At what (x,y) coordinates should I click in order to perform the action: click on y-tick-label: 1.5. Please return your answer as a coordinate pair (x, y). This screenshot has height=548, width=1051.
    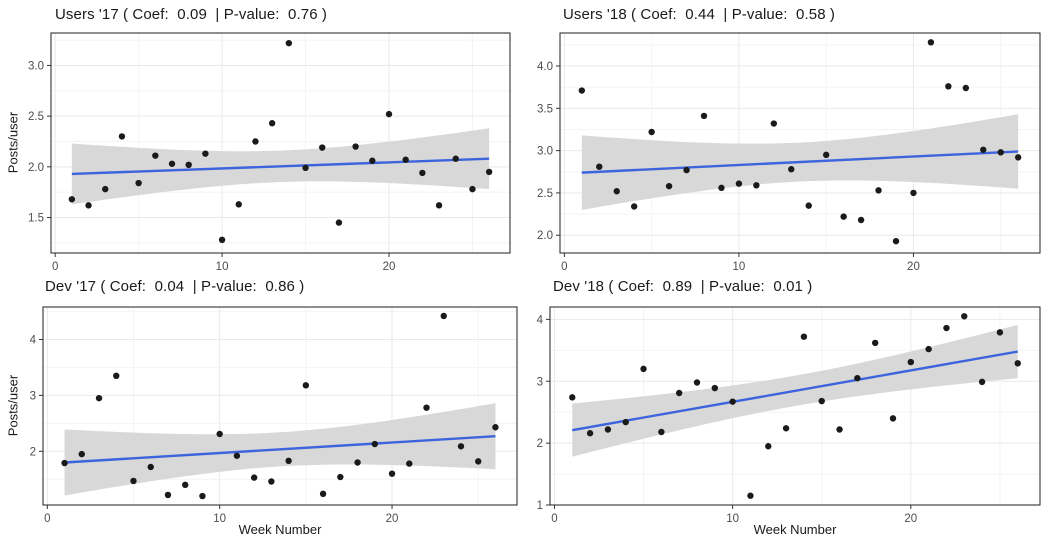
    Looking at the image, I should click on (36, 219).